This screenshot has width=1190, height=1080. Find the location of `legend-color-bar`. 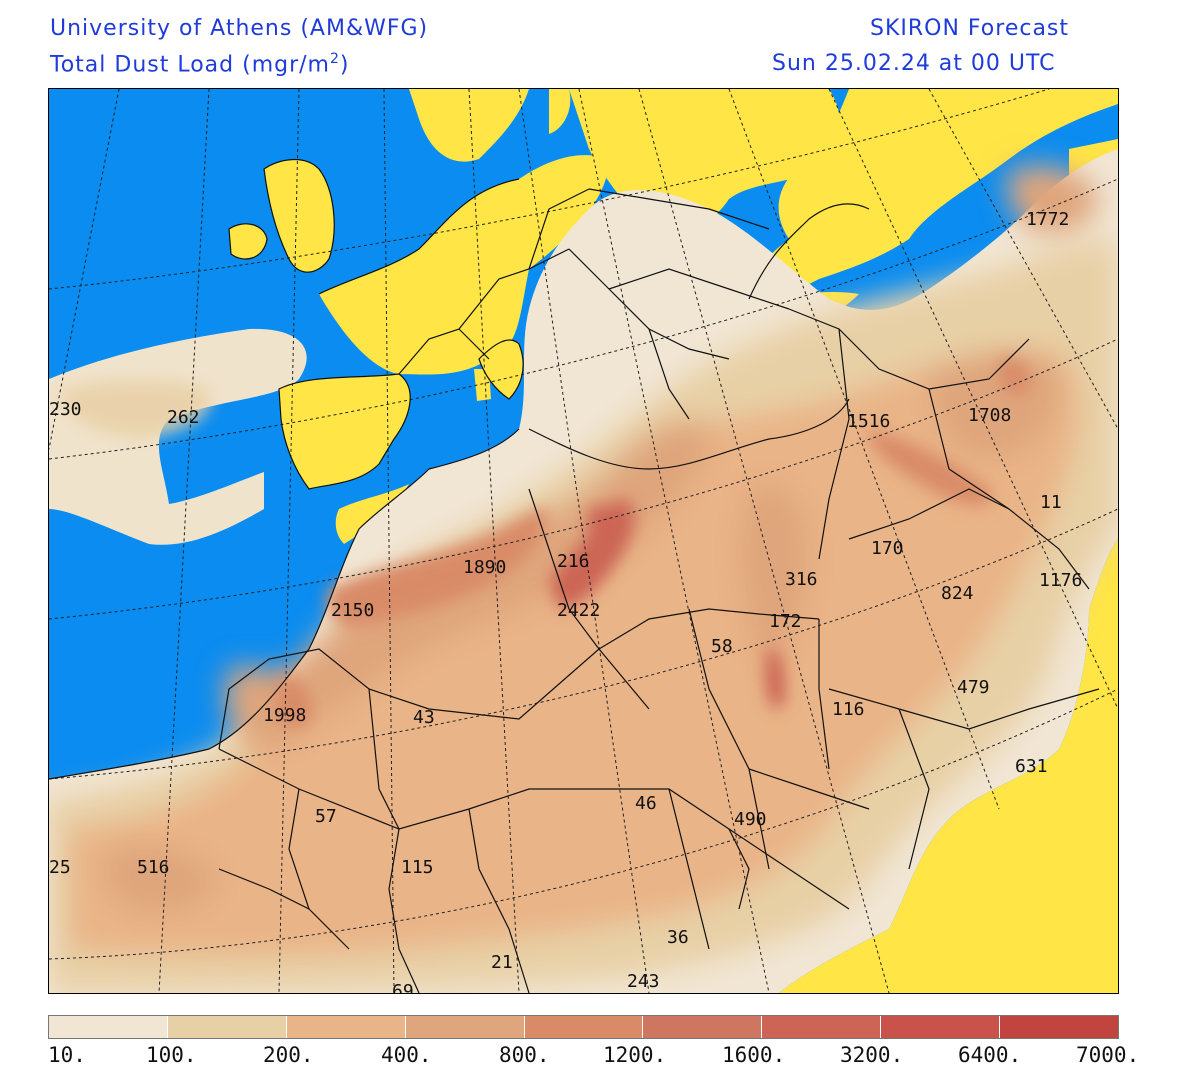

legend-color-bar is located at coordinates (583, 1027).